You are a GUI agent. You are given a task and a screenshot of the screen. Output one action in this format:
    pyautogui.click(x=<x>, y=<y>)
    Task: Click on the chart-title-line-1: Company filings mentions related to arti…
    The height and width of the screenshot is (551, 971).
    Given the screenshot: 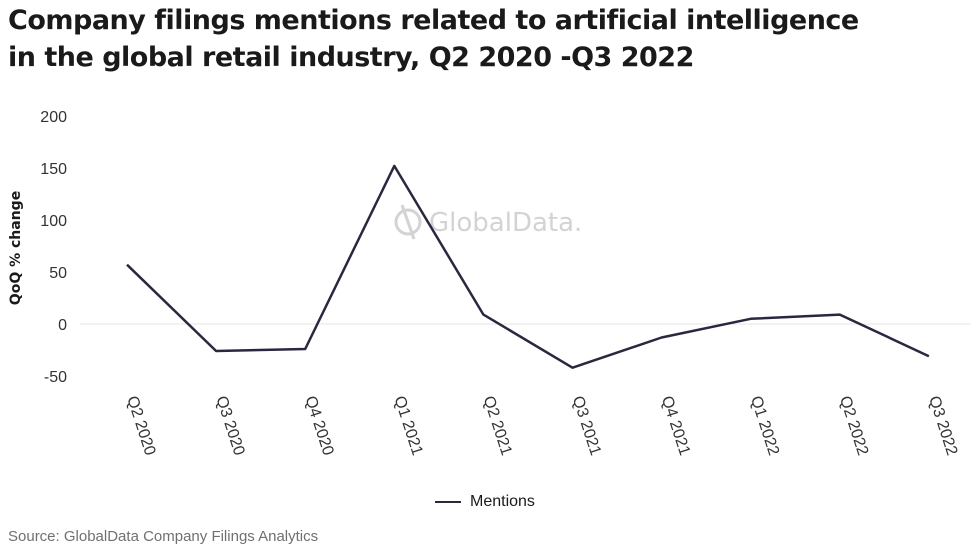 What is the action you would take?
    pyautogui.click(x=433, y=20)
    